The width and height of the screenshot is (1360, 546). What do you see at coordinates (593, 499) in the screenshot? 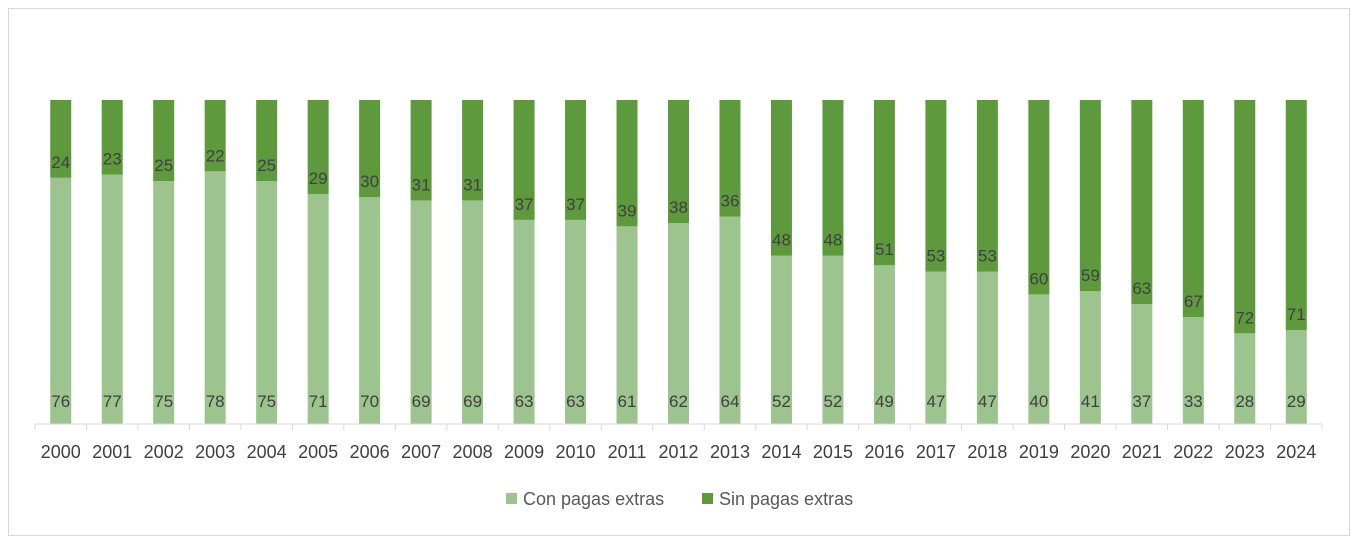
I see `legend-label: Con pagas extras` at bounding box center [593, 499].